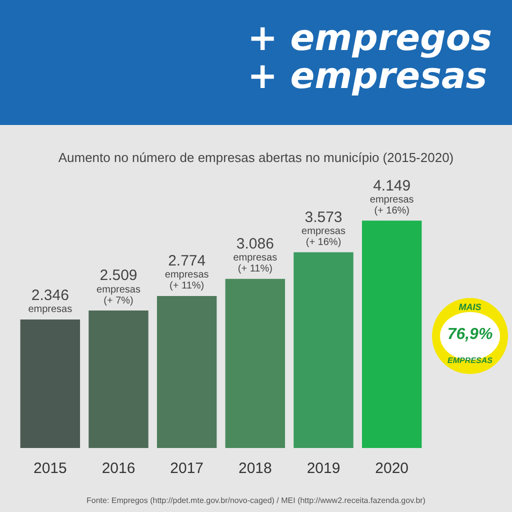  What do you see at coordinates (470, 360) in the screenshot?
I see `text: EMPRESAS` at bounding box center [470, 360].